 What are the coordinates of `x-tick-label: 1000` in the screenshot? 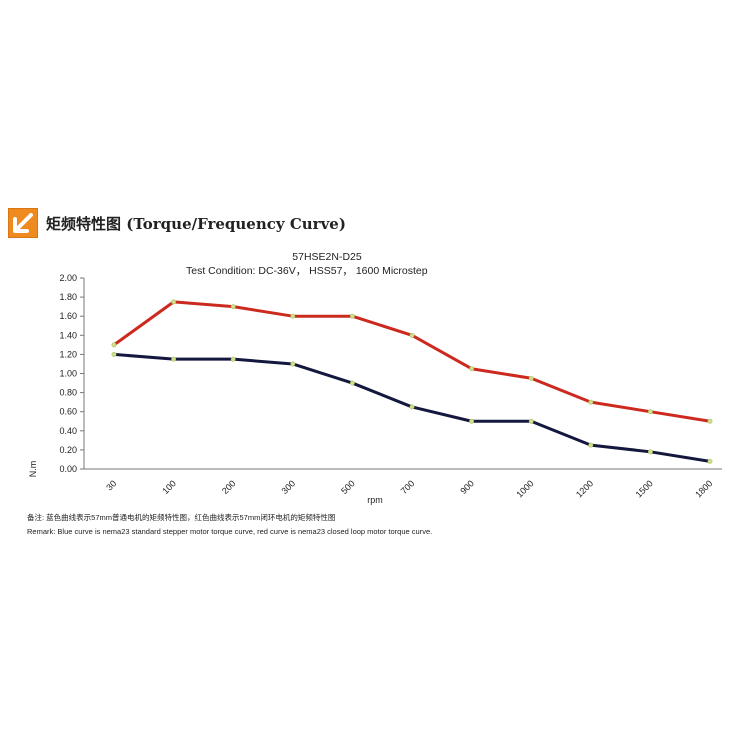 It's located at (524, 488).